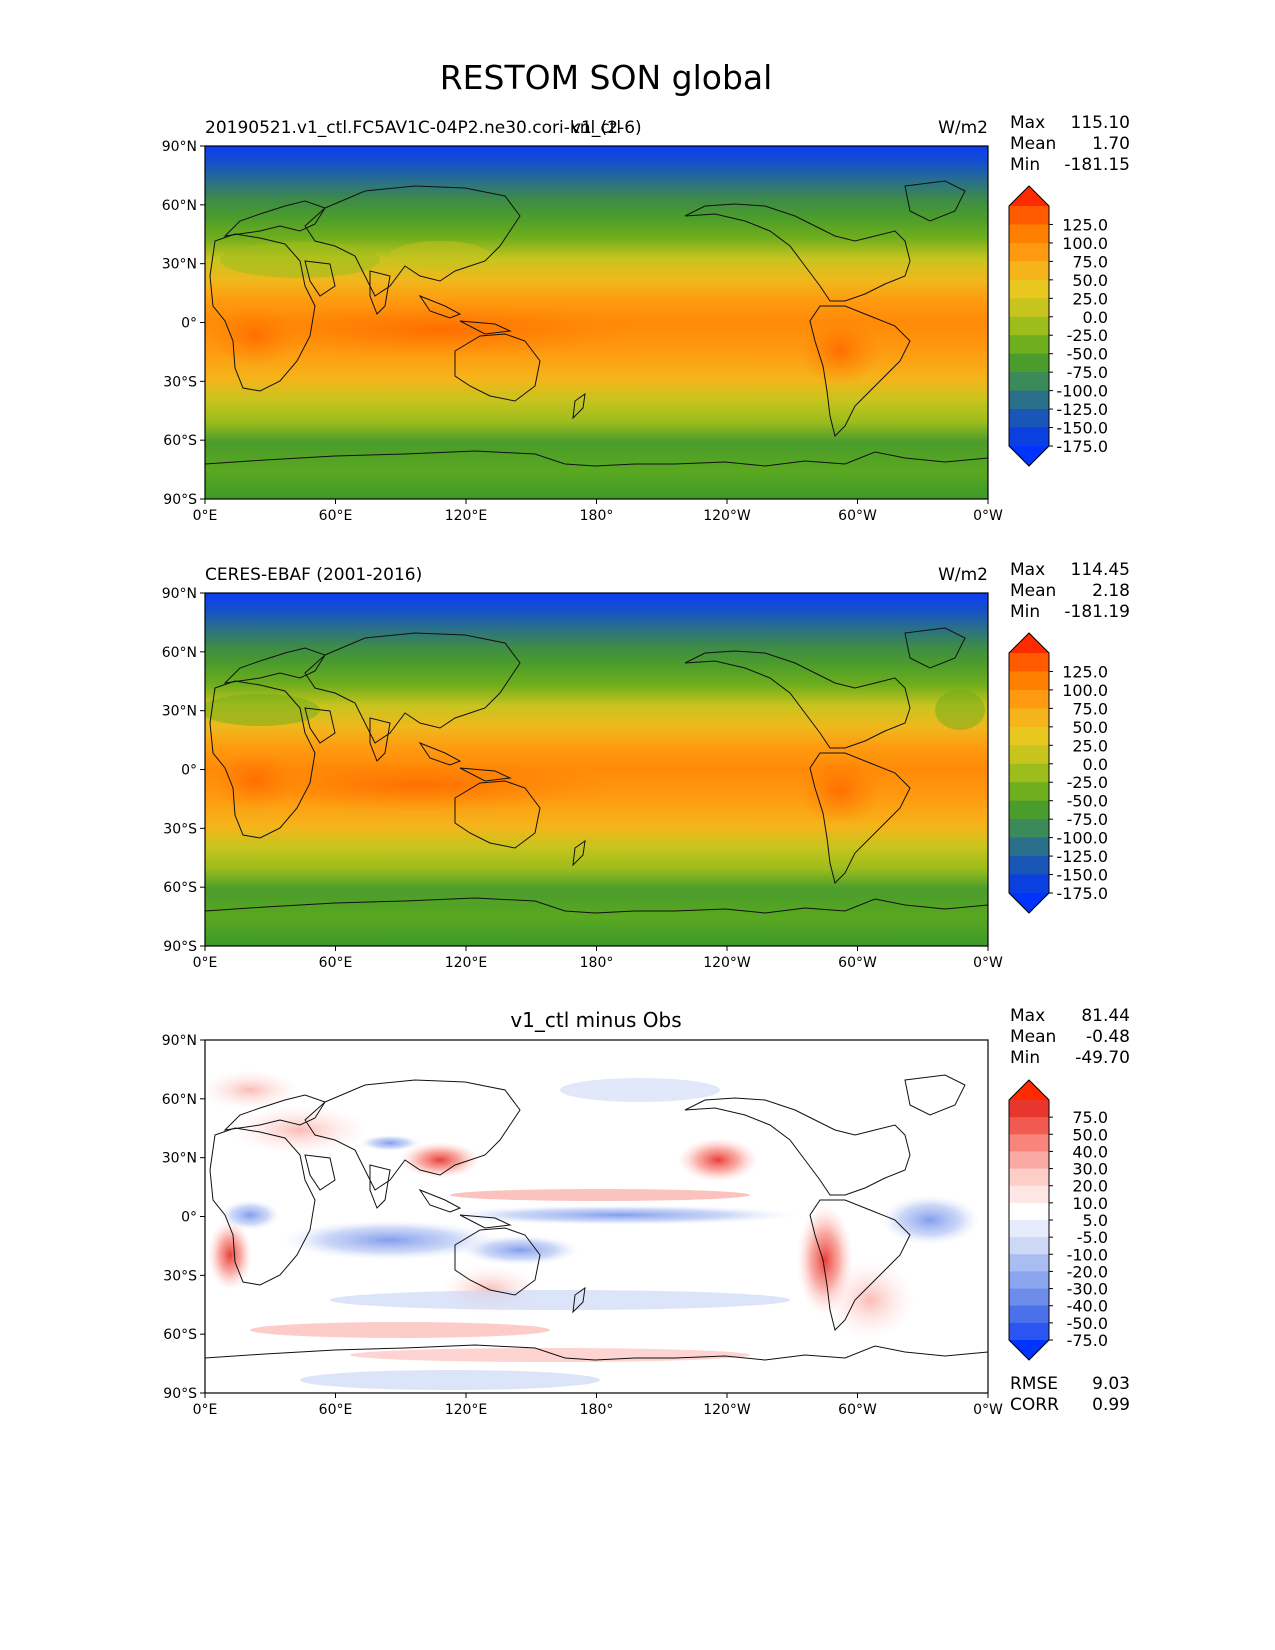 Image resolution: width=1275 pixels, height=1650 pixels. What do you see at coordinates (179, 147) in the screenshot?
I see `lat-tick-label: 90°N` at bounding box center [179, 147].